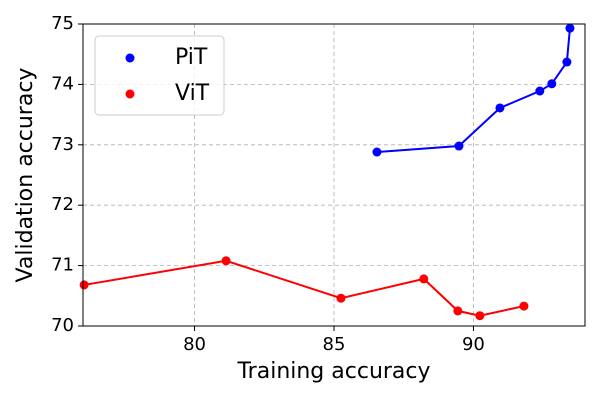 This screenshot has height=400, width=600. I want to click on y-axis-label: Validation accuracy, so click(25, 175).